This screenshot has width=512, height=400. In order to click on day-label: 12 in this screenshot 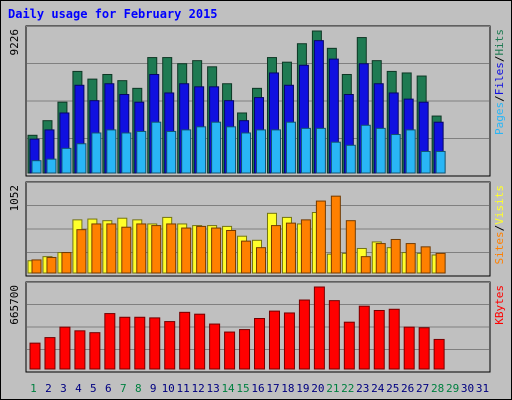, I will do `click(198, 388)`.